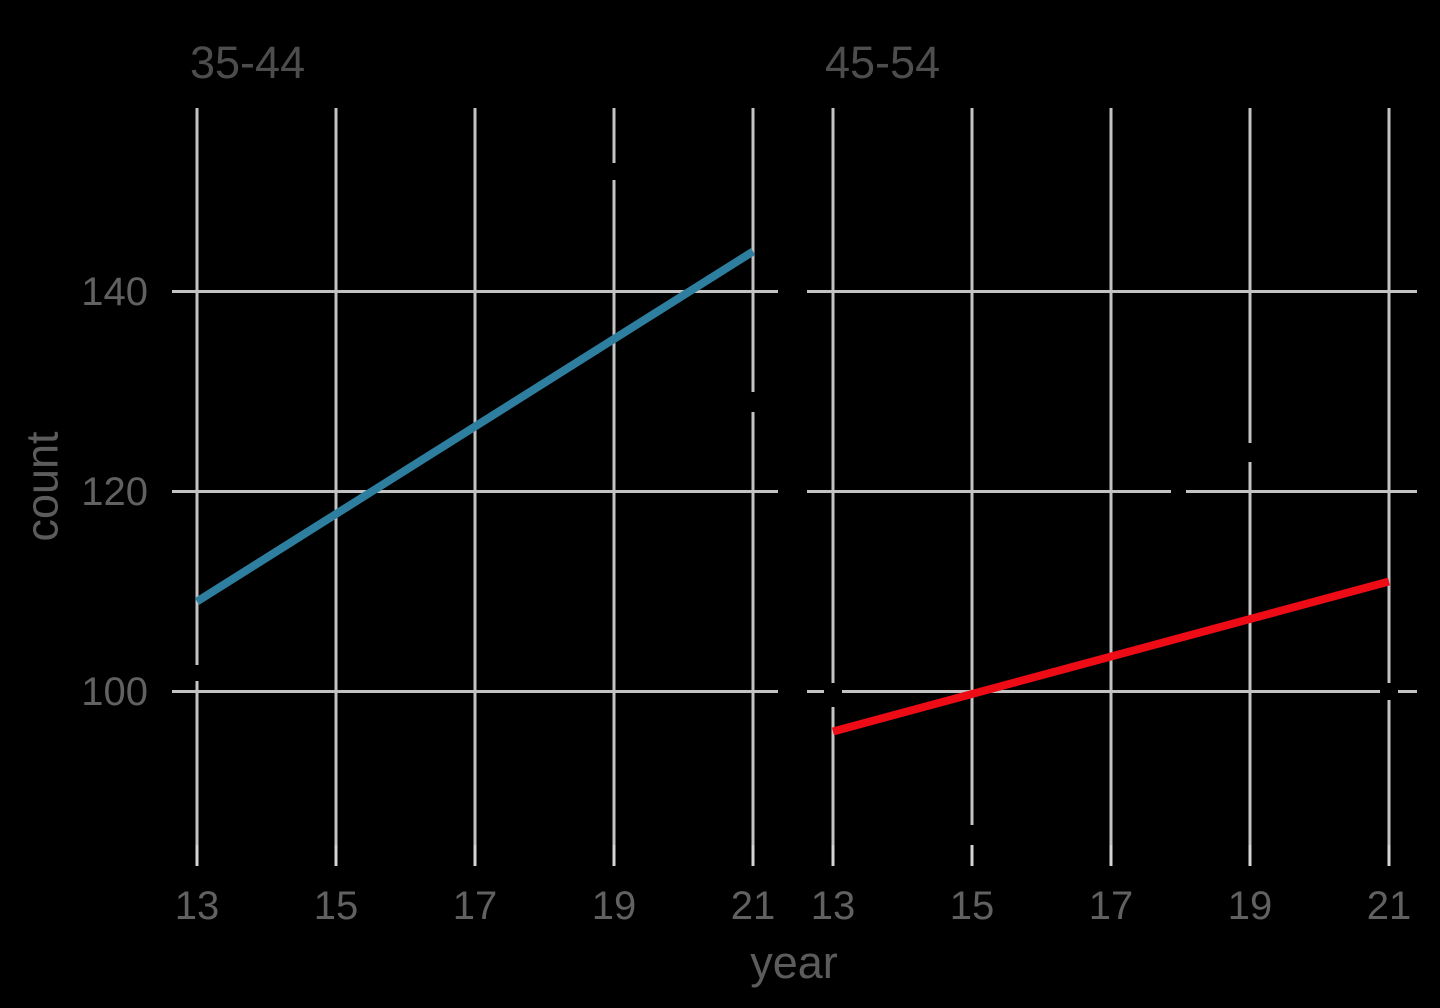 This screenshot has width=1440, height=1008. Describe the element at coordinates (114, 491) in the screenshot. I see `y-tick-label-120: 120` at that location.